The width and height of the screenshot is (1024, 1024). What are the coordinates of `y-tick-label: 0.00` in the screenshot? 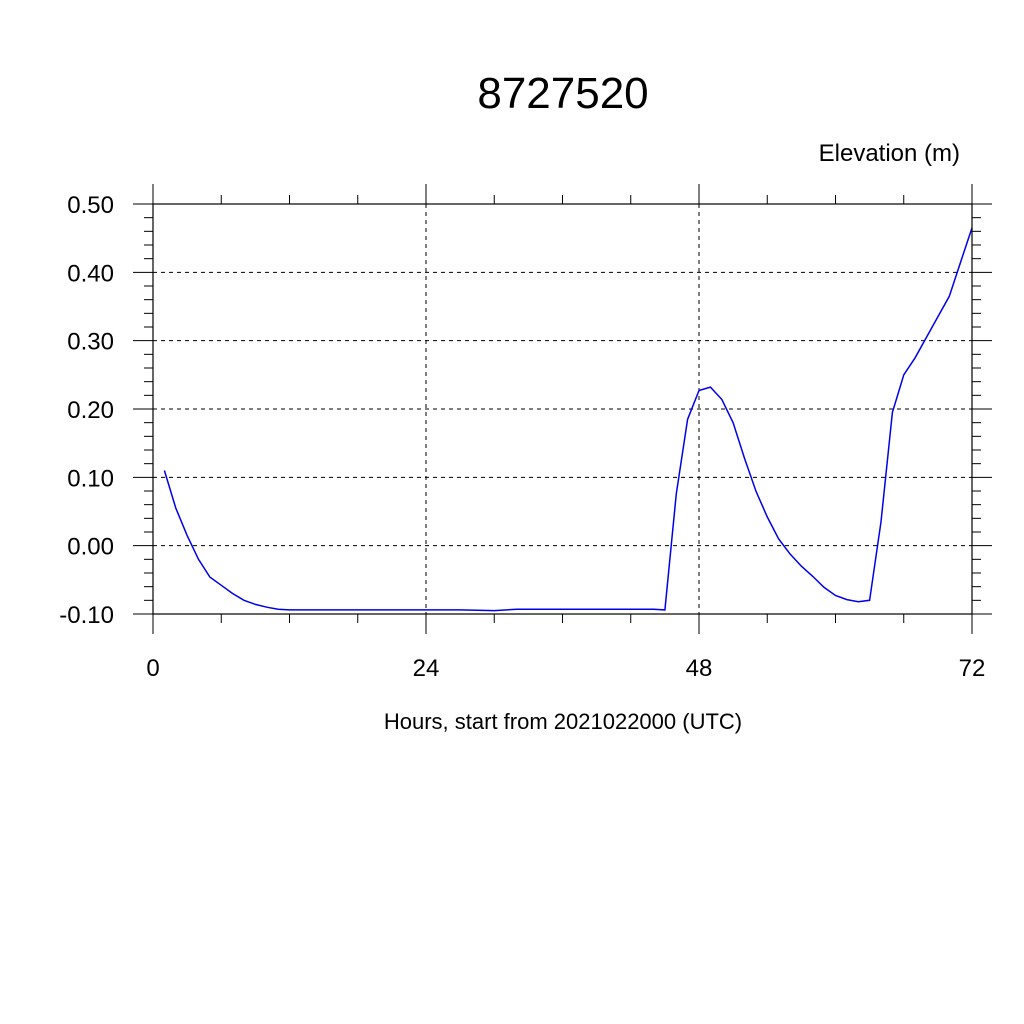 It's located at (90, 547).